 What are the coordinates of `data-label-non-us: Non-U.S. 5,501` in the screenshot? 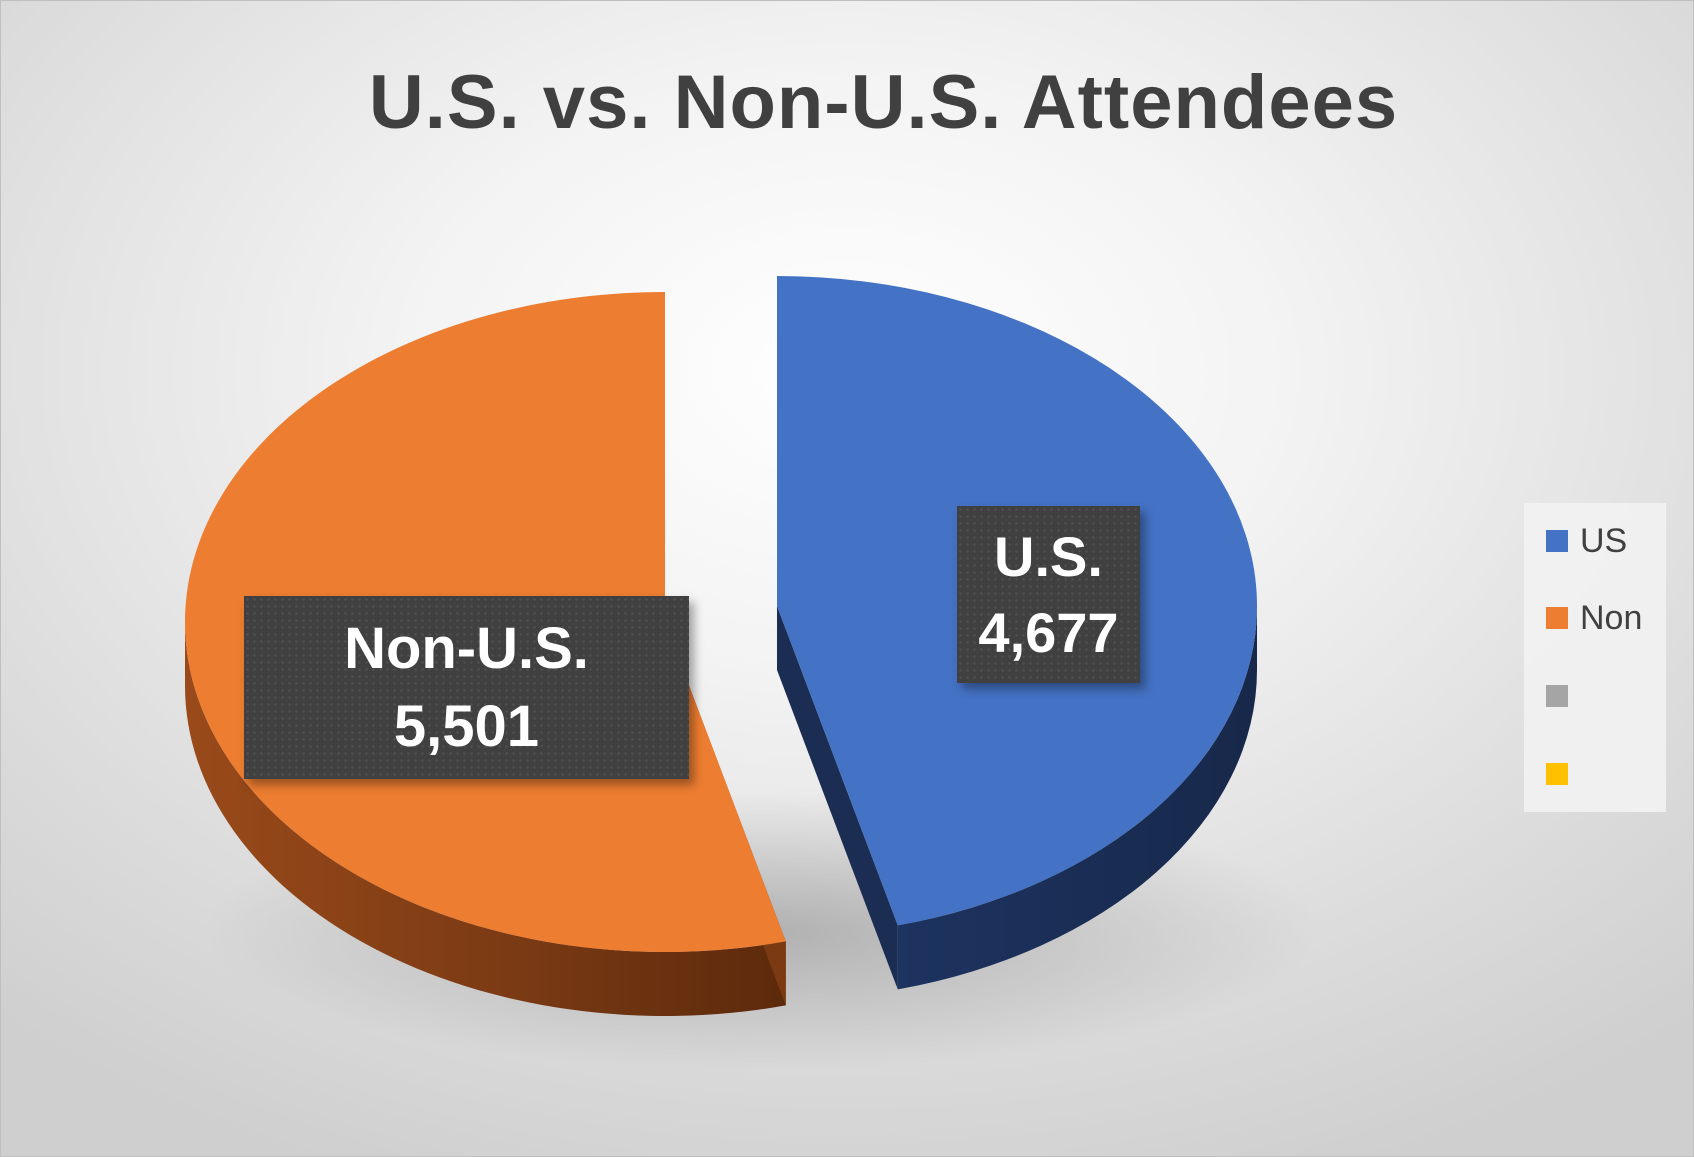 It's located at (466, 687).